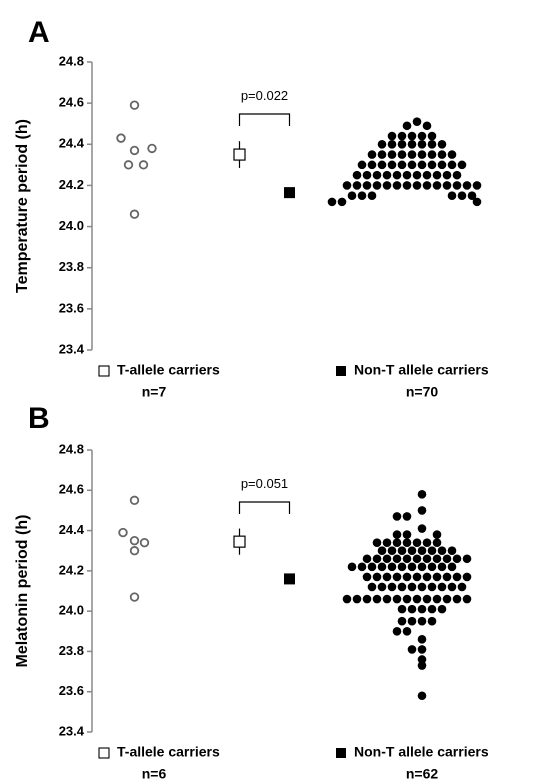 Image resolution: width=551 pixels, height=784 pixels. I want to click on p-value-annotation: p=0.051, so click(264, 483).